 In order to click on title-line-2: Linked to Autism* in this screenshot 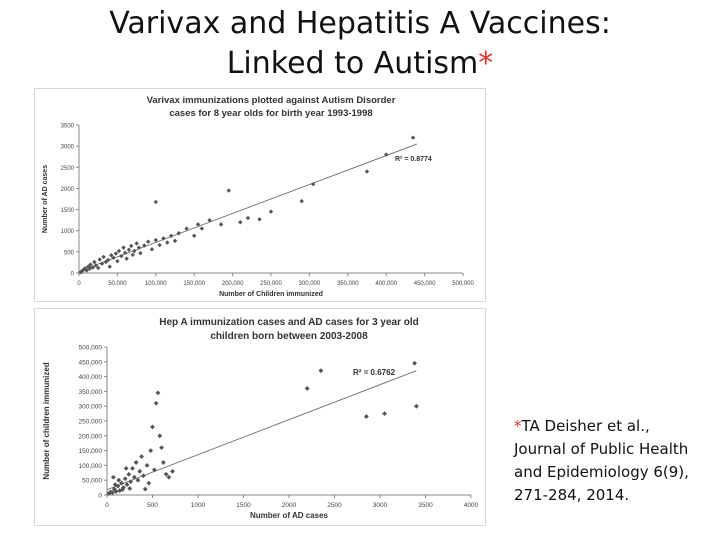, I will do `click(360, 64)`.